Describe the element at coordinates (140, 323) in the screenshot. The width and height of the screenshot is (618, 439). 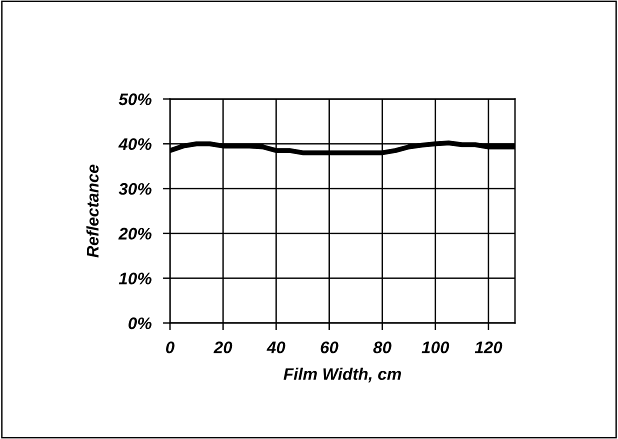
I see `y-tick-label: 0%` at that location.